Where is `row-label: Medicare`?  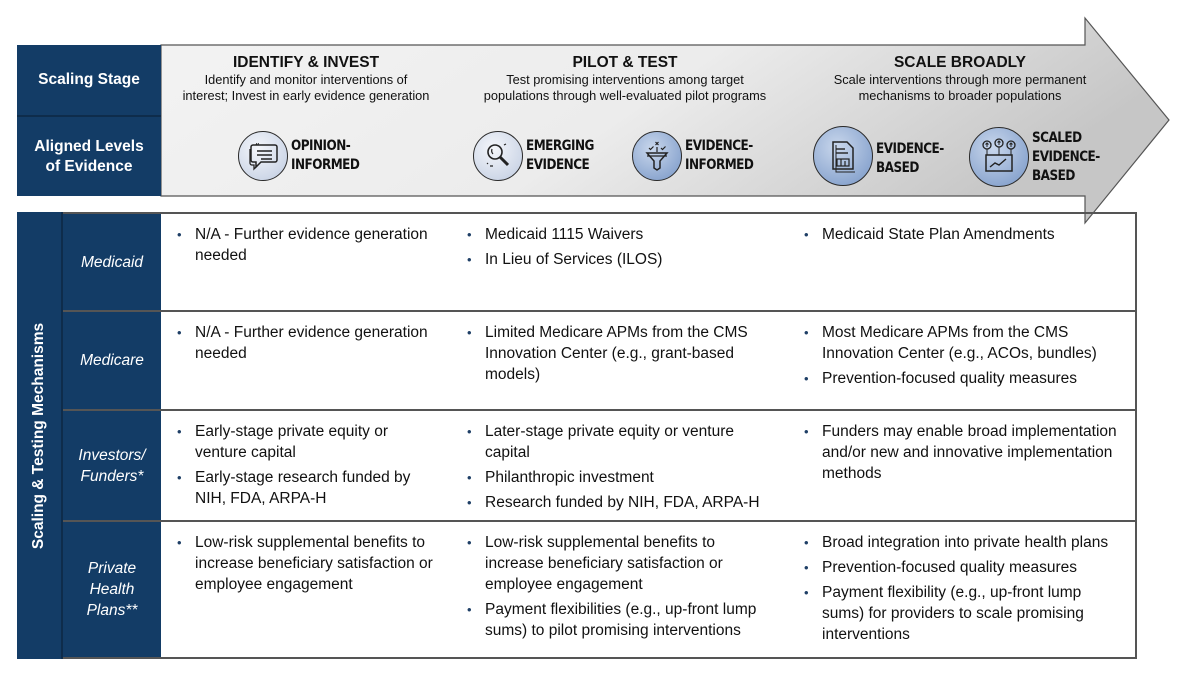 row-label: Medicare is located at coordinates (112, 360).